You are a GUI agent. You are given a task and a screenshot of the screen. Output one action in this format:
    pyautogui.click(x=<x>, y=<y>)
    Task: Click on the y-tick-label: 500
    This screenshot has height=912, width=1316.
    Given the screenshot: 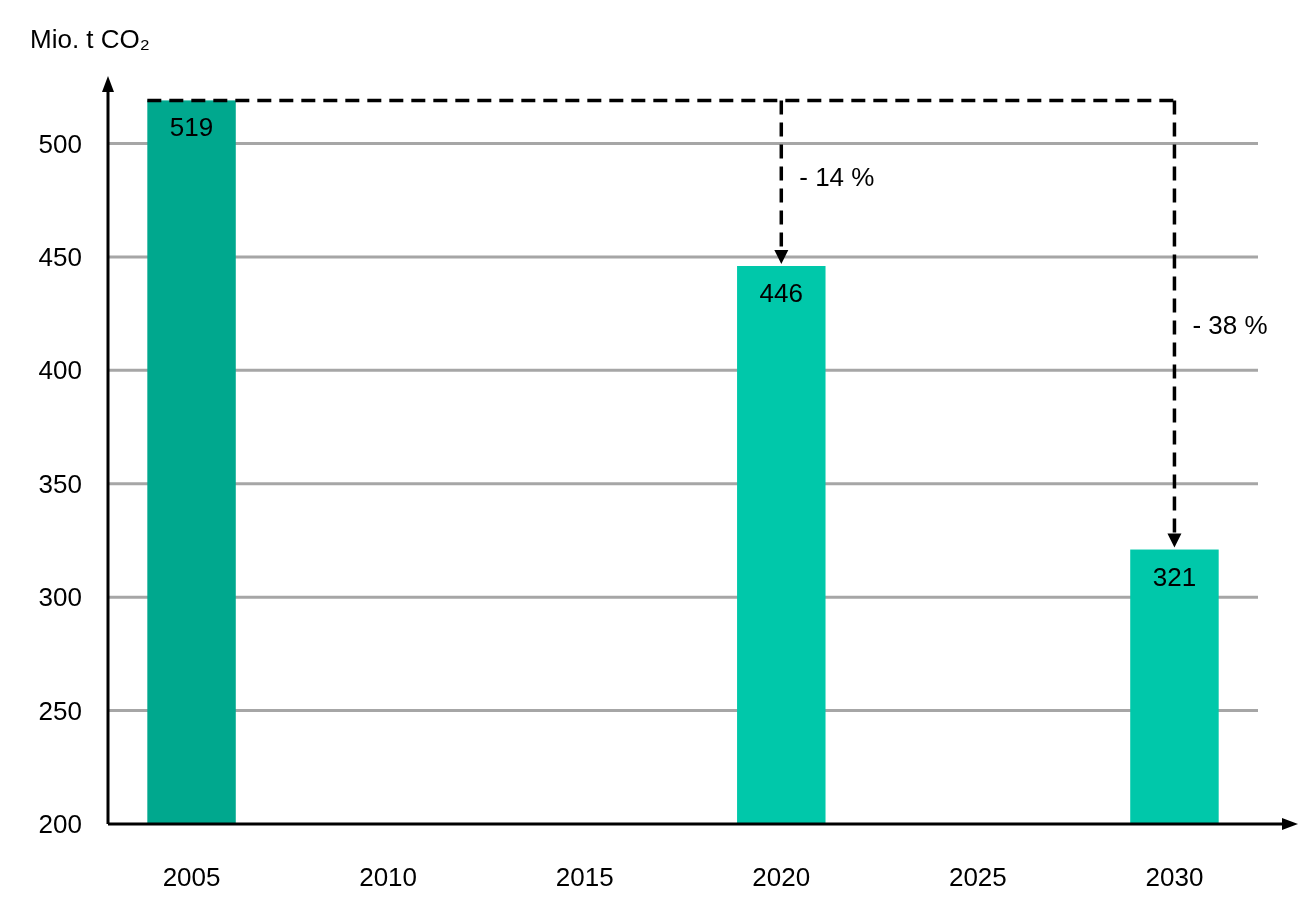 What is the action you would take?
    pyautogui.click(x=60, y=143)
    